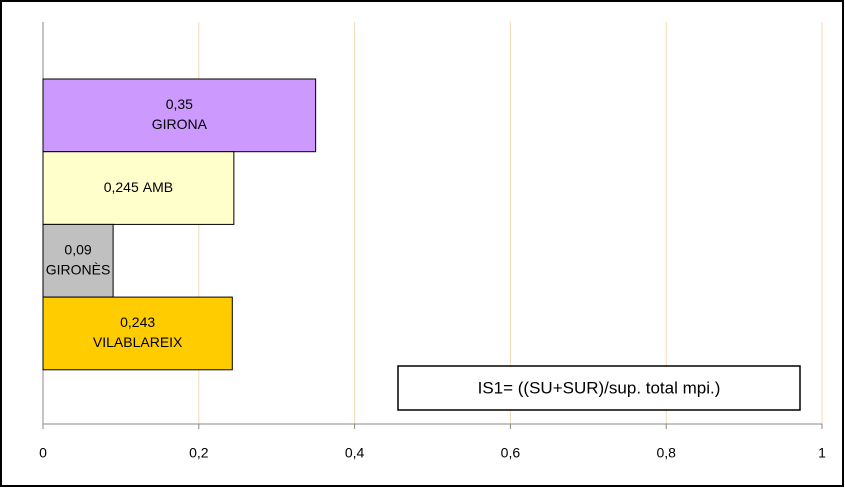  Describe the element at coordinates (158, 187) in the screenshot. I see `category-label: AMB` at that location.